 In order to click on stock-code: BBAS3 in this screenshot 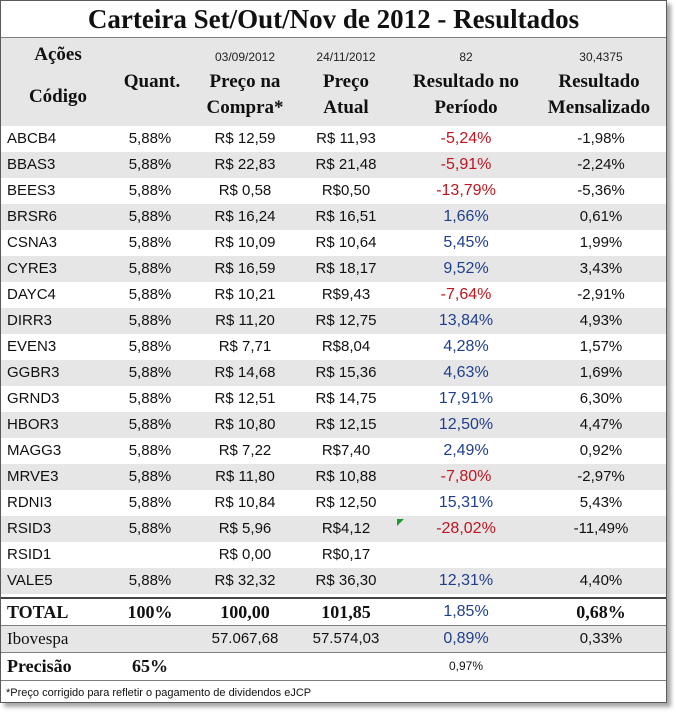, I will do `click(31, 164)`.